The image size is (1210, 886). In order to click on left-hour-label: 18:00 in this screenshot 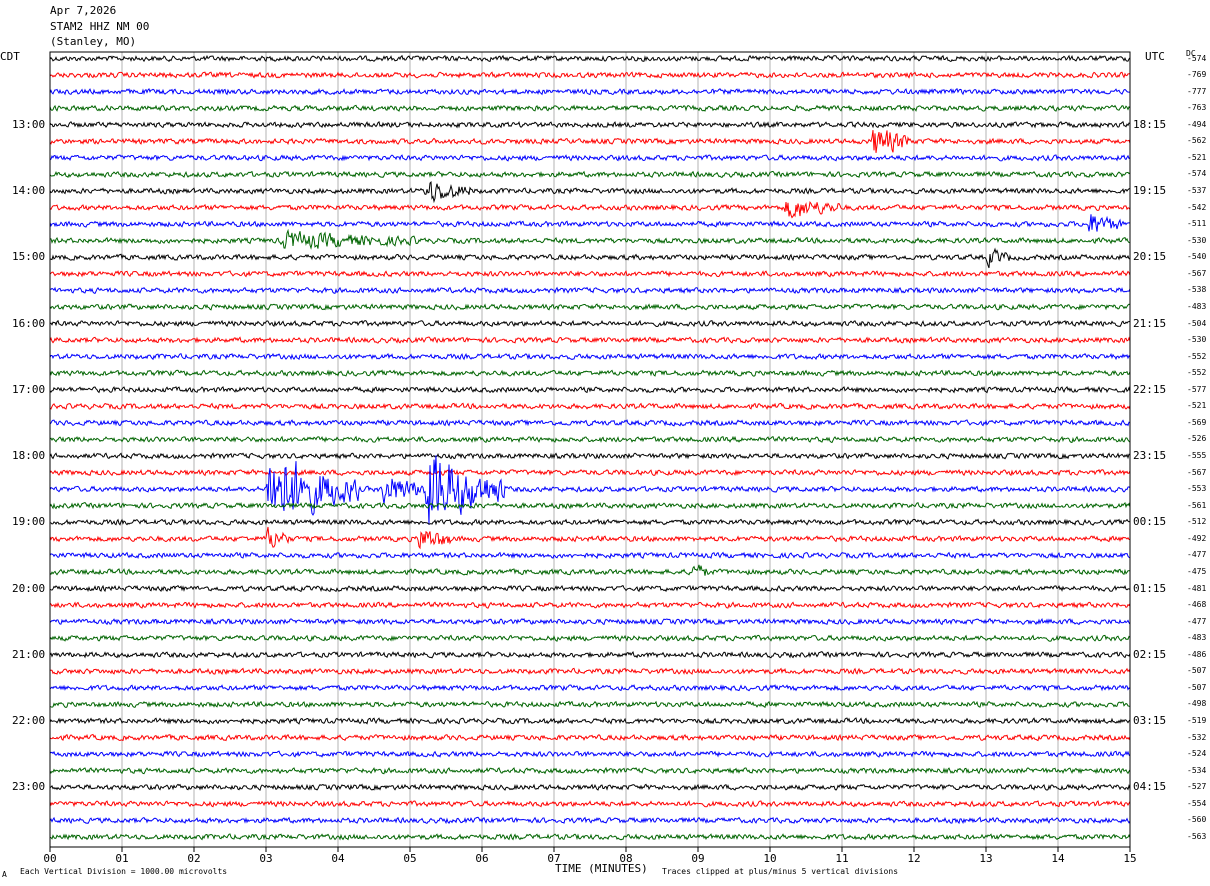, I will do `click(29, 455)`.